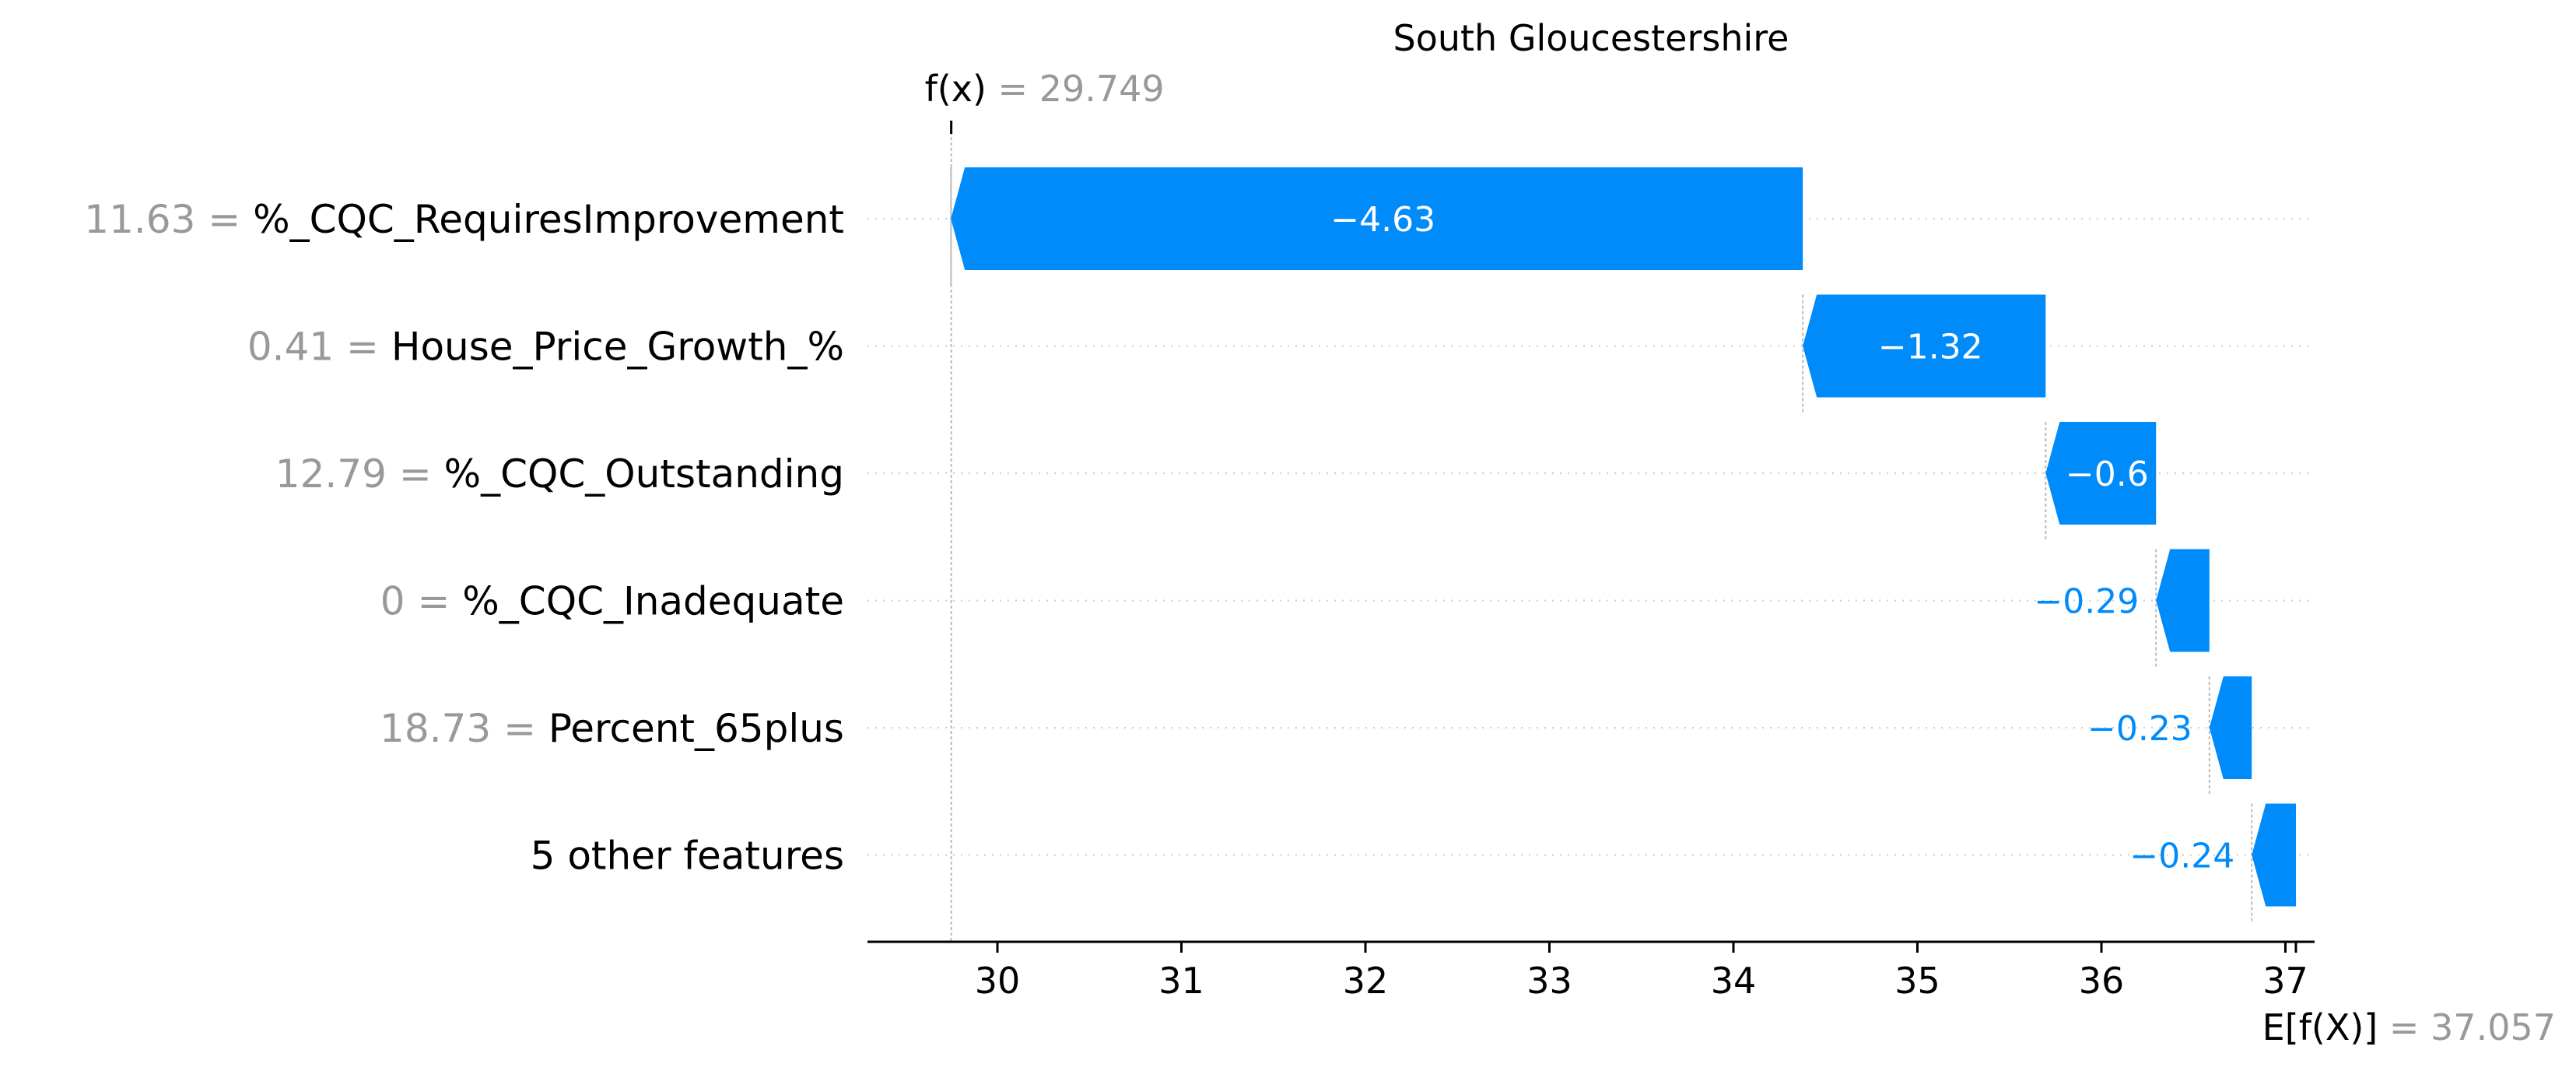 This screenshot has height=1071, width=2576. I want to click on feature-label: 18.73 = Percent_65plus, so click(612, 728).